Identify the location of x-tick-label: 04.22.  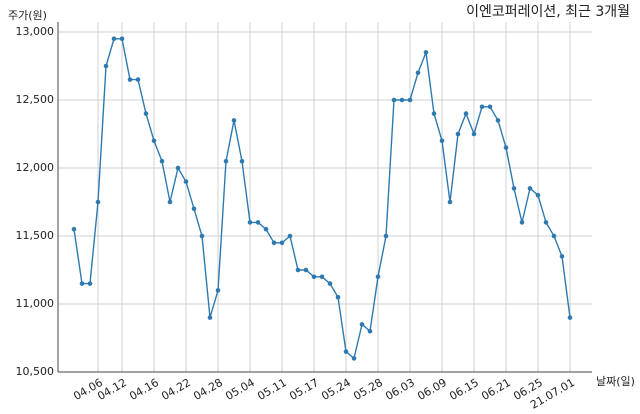
(176, 389).